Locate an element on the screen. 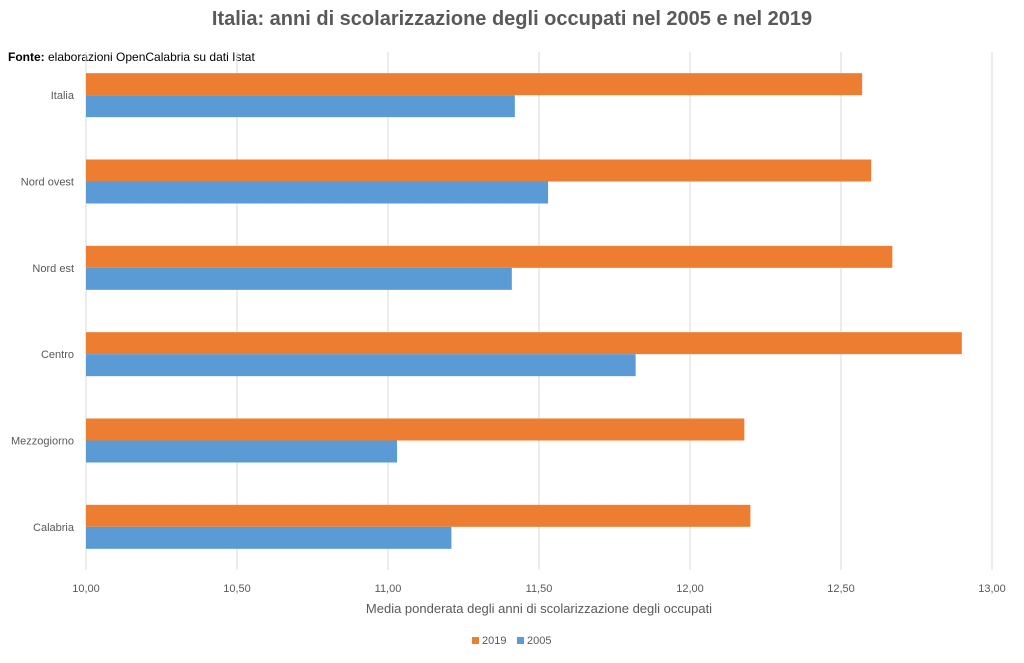 The width and height of the screenshot is (1024, 663). legend-label: 2005 is located at coordinates (539, 641).